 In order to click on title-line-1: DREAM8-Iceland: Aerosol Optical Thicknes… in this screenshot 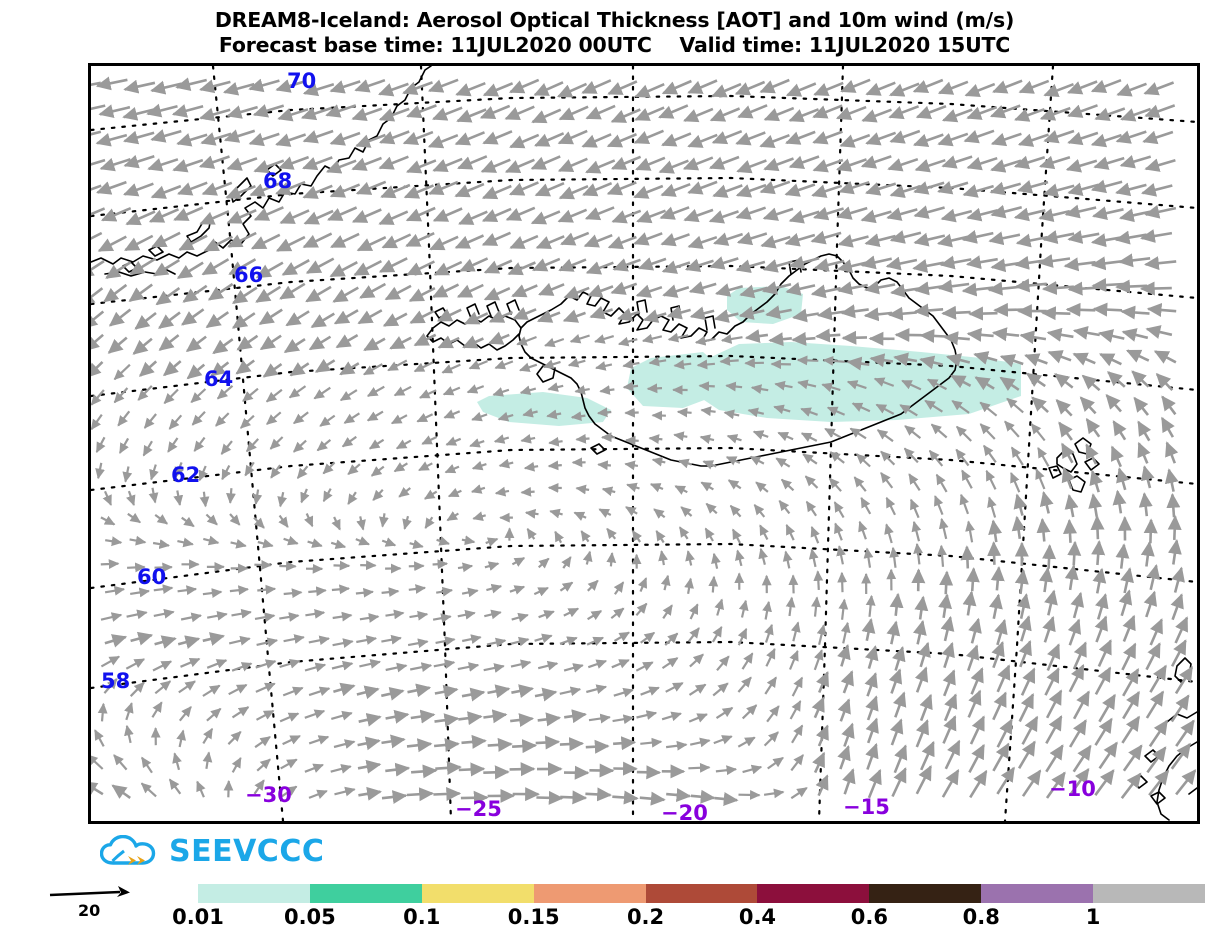, I will do `click(614, 20)`.